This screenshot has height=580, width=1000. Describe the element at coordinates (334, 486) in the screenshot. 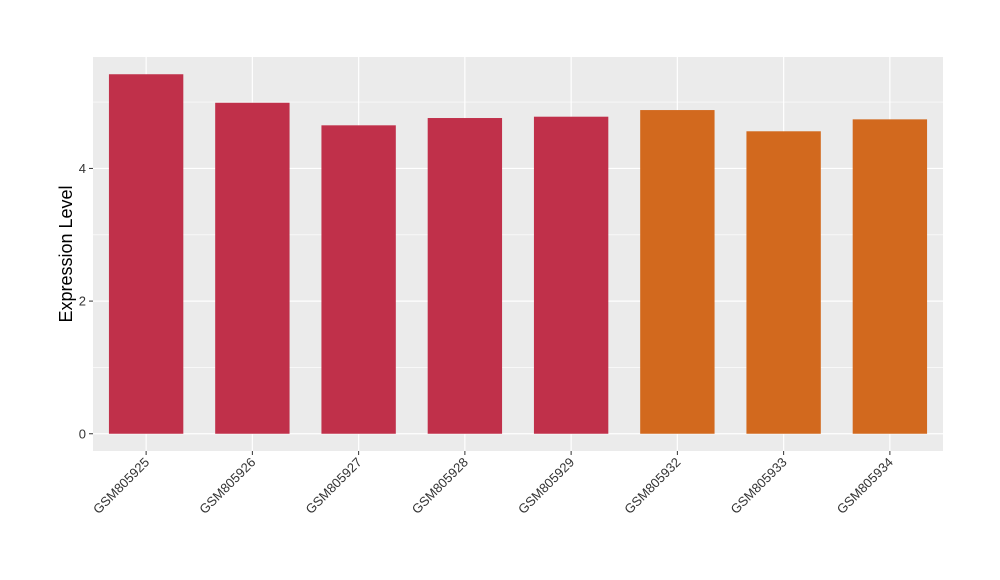

I see `x-tick-label: GSM805927` at that location.